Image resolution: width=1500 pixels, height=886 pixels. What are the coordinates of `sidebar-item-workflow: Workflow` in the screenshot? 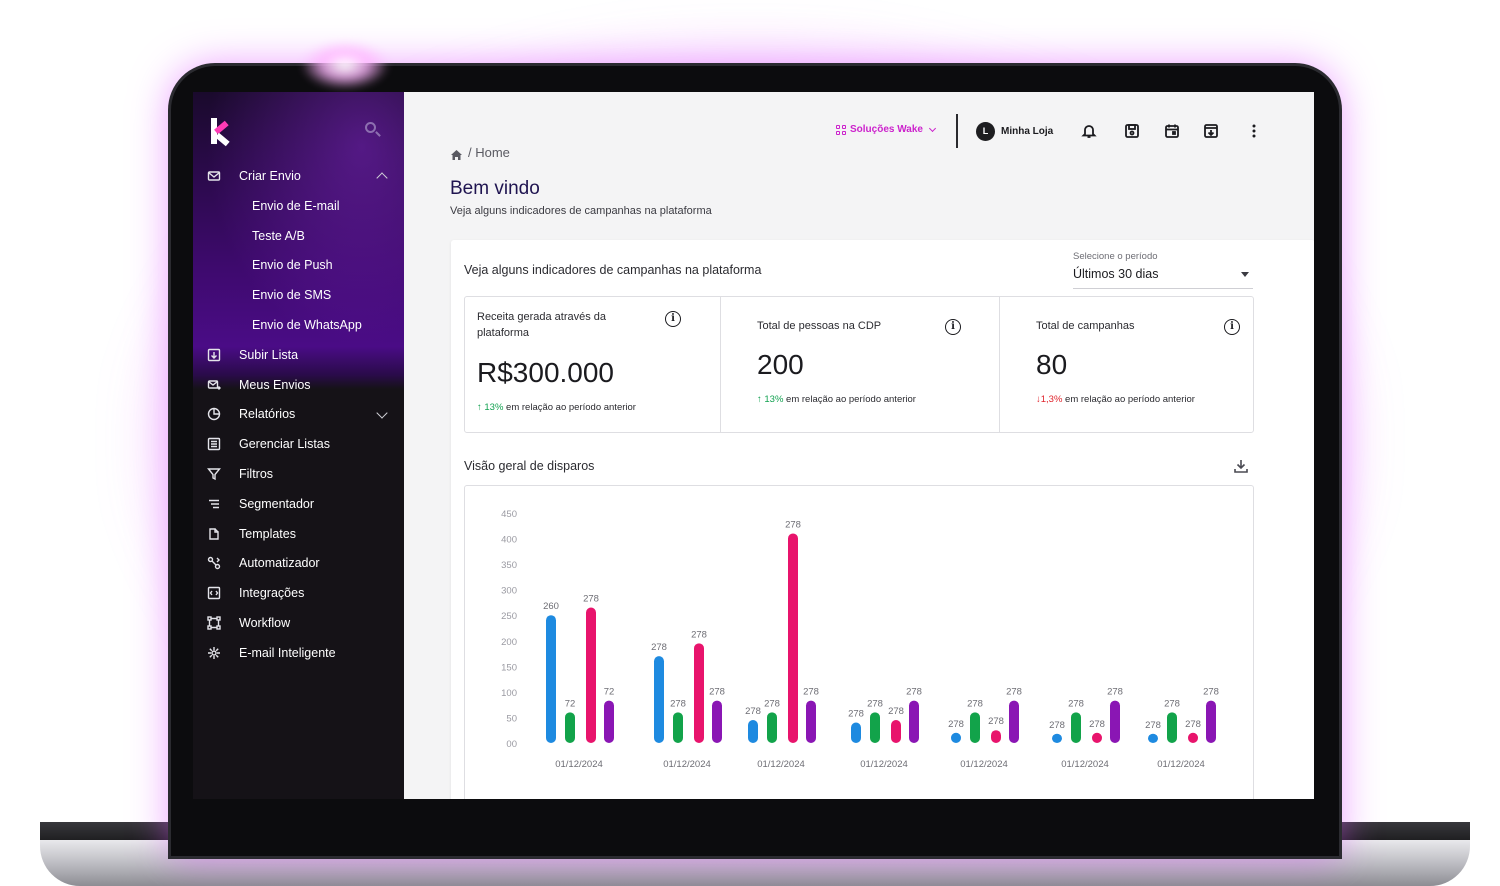 It's located at (298, 623).